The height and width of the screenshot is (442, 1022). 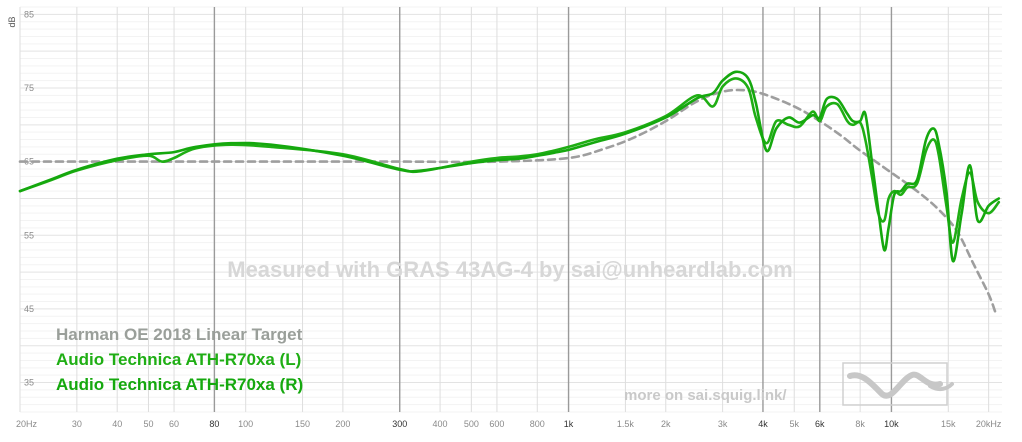 What do you see at coordinates (569, 424) in the screenshot?
I see `x-tick-label: 1k` at bounding box center [569, 424].